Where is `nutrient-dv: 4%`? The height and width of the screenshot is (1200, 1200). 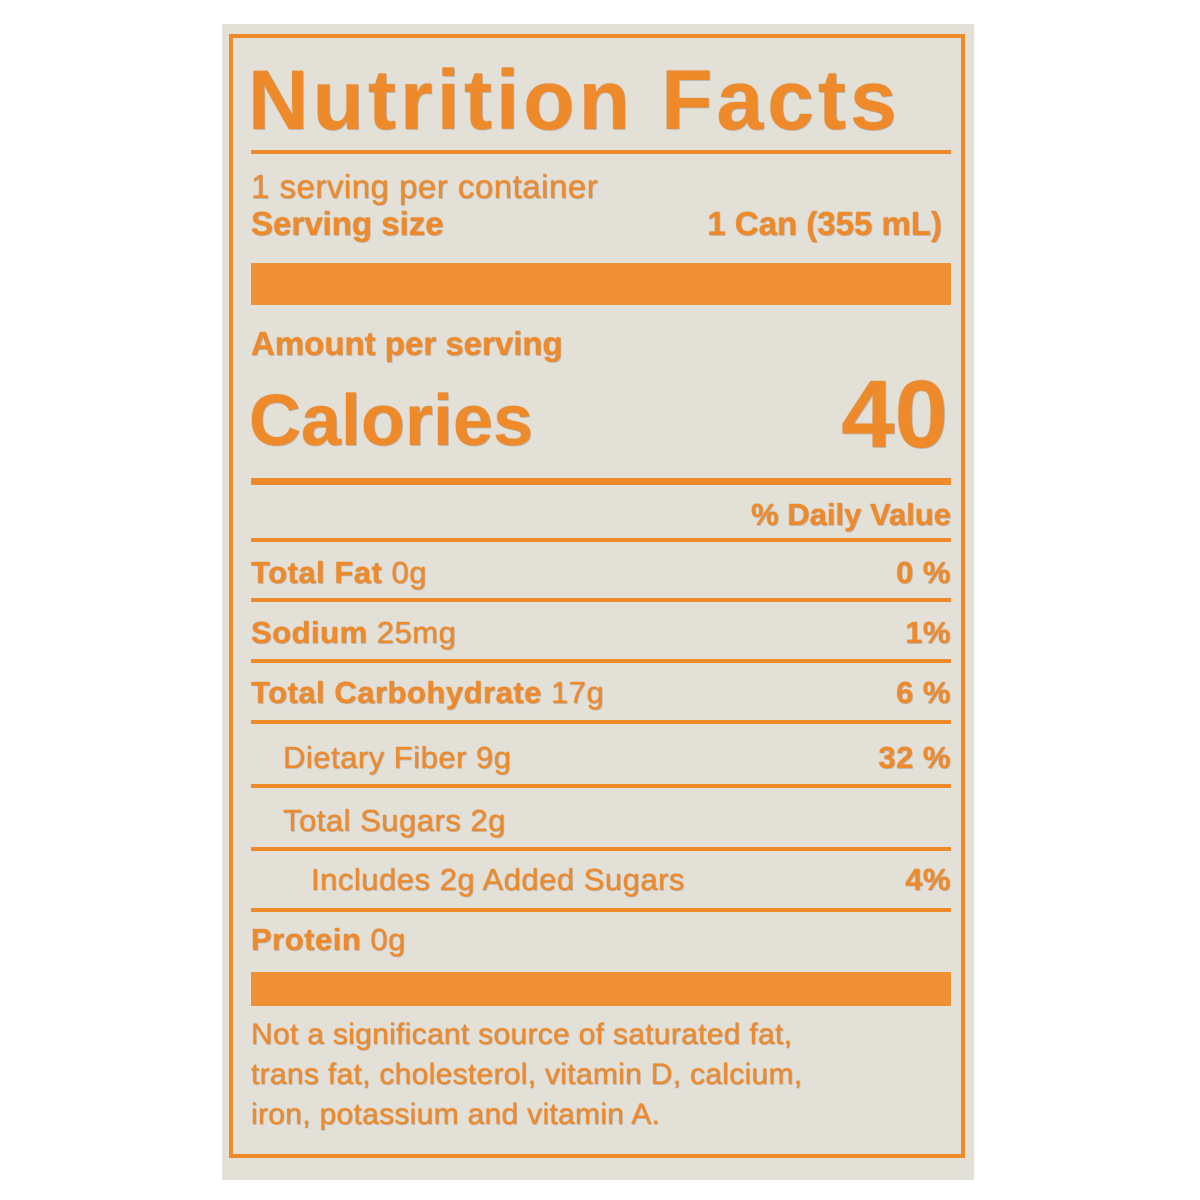 nutrient-dv: 4% is located at coordinates (928, 879).